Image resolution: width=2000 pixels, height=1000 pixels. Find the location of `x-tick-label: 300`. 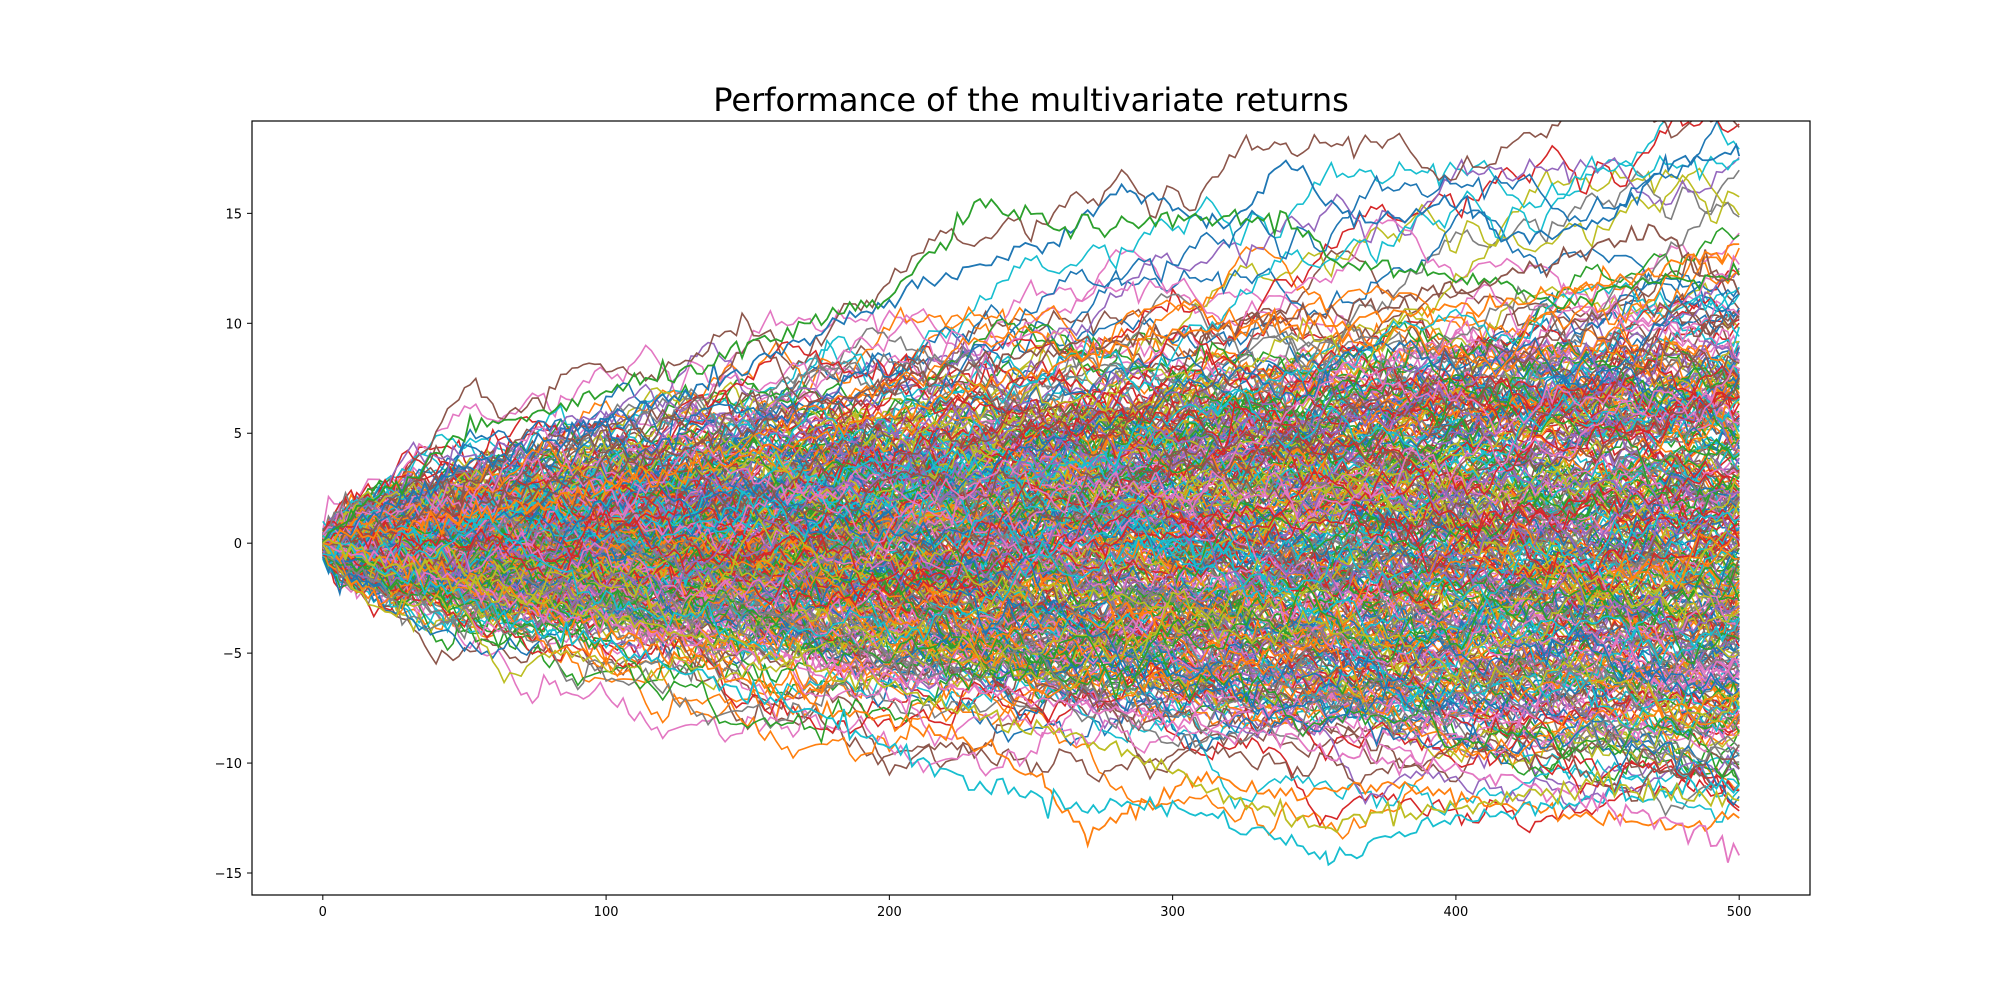

x-tick-label: 300 is located at coordinates (1172, 912).